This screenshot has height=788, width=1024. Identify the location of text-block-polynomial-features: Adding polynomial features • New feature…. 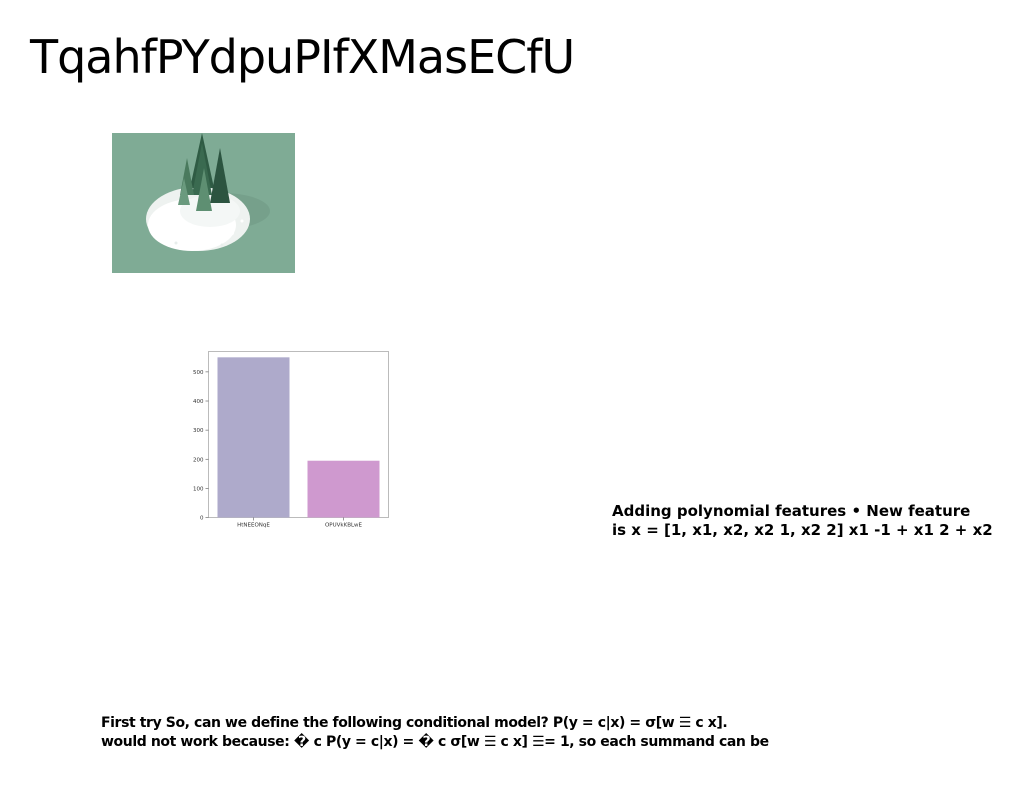
(802, 521).